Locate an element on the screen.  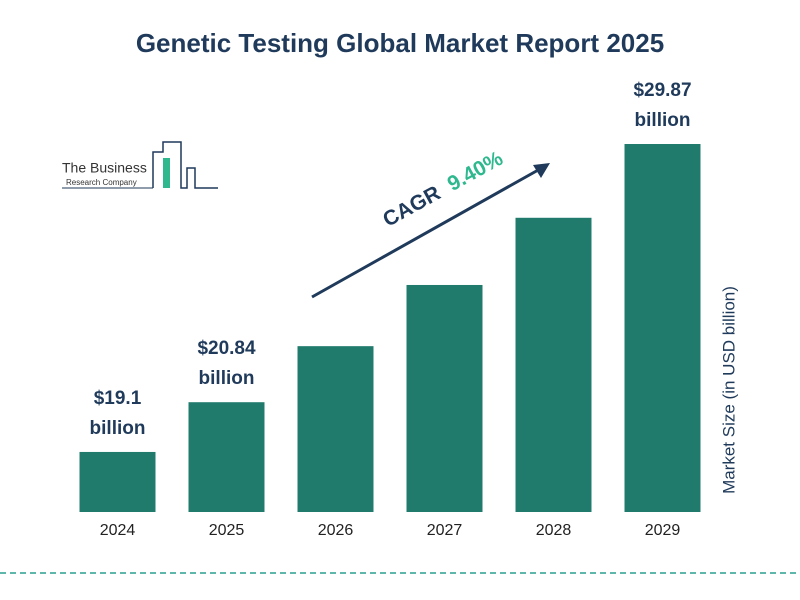
x-tick-label: 2024 is located at coordinates (118, 530).